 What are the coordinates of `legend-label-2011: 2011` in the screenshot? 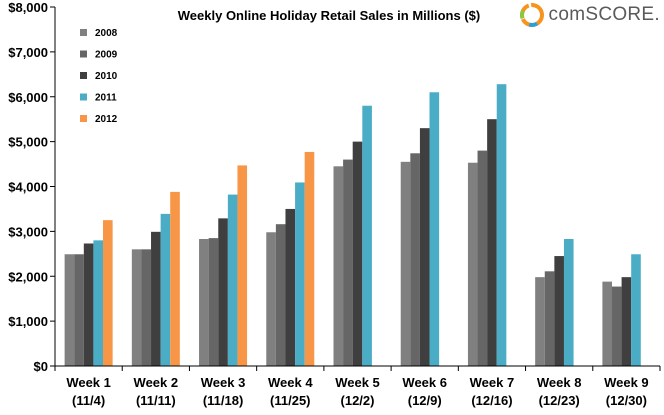 It's located at (106, 98).